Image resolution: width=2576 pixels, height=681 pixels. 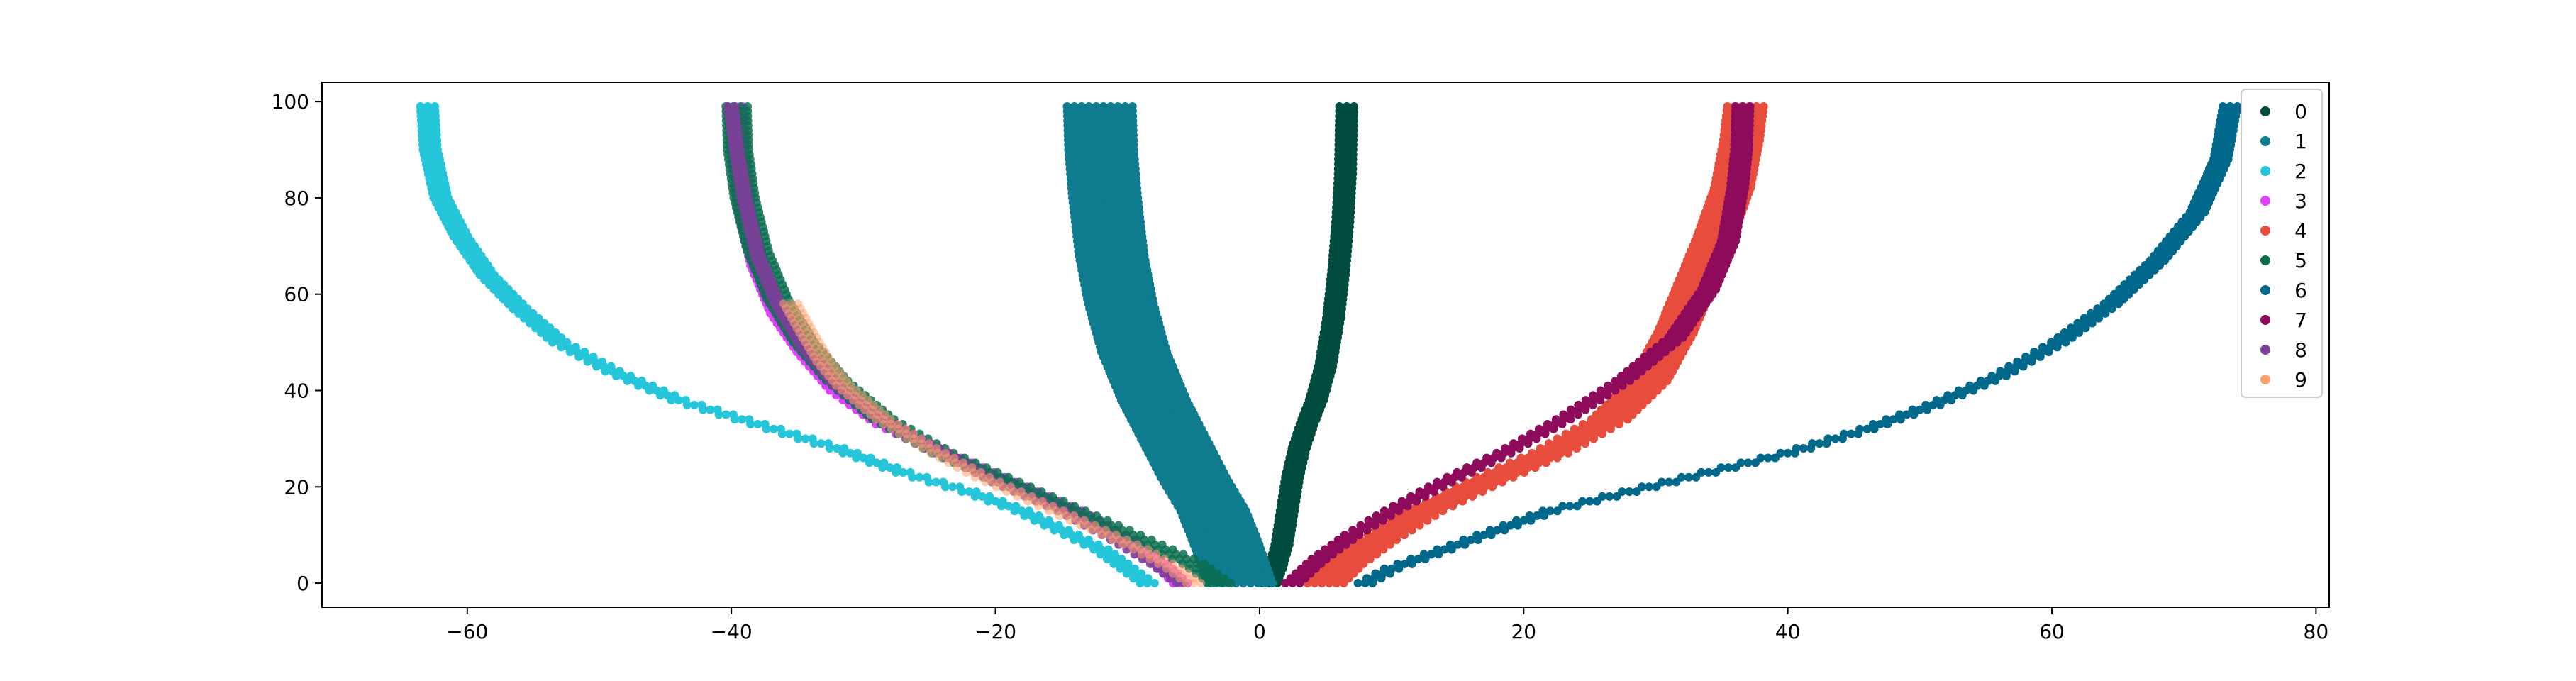 What do you see at coordinates (2300, 350) in the screenshot?
I see `legend-label: 8` at bounding box center [2300, 350].